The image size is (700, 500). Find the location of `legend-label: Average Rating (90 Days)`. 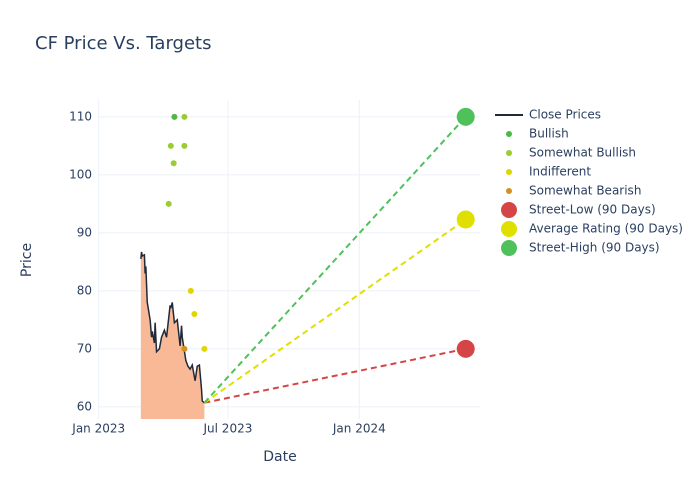

legend-label: Average Rating (90 Days) is located at coordinates (606, 229).